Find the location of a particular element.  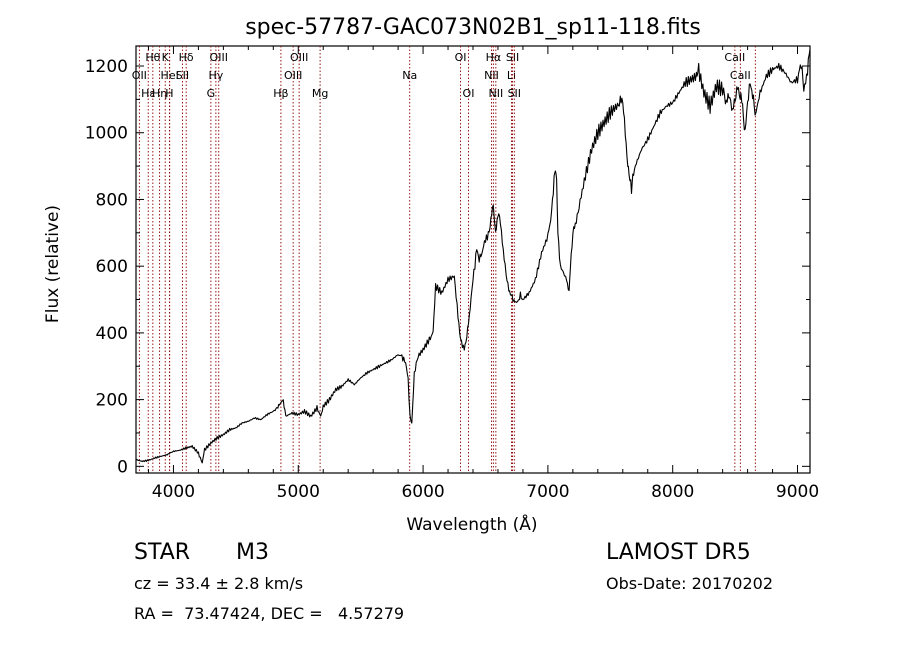

line-marker-label-23: SII is located at coordinates (512, 57).